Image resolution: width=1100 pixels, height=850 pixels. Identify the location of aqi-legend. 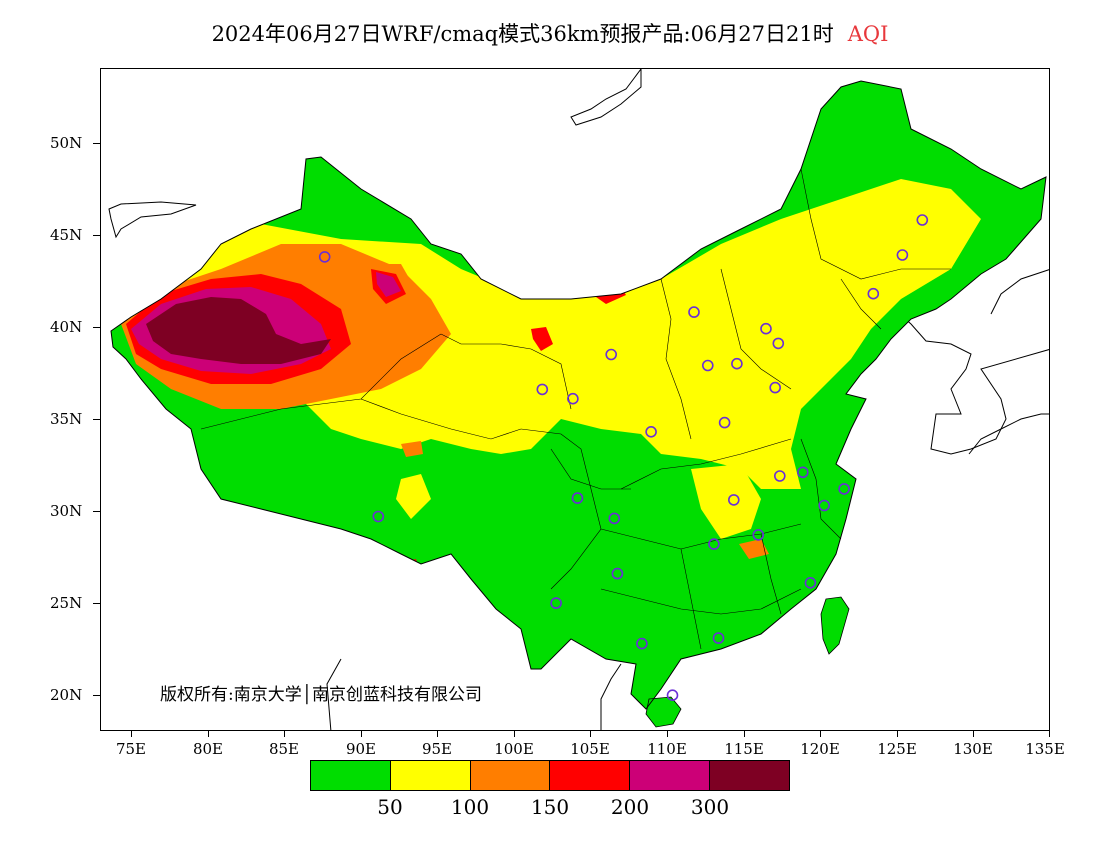
(550, 775).